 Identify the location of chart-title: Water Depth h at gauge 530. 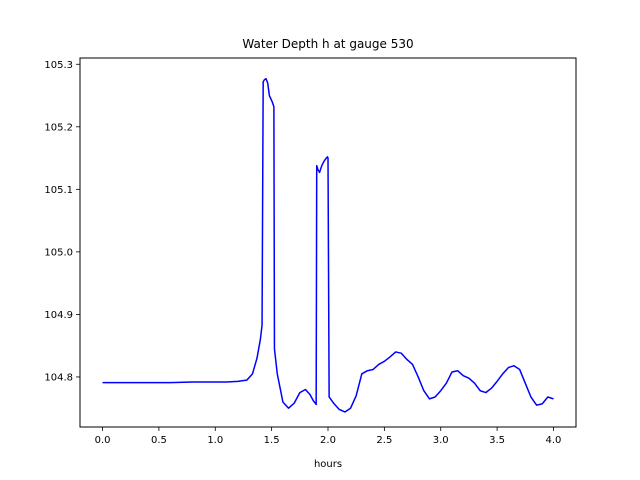
(327, 44).